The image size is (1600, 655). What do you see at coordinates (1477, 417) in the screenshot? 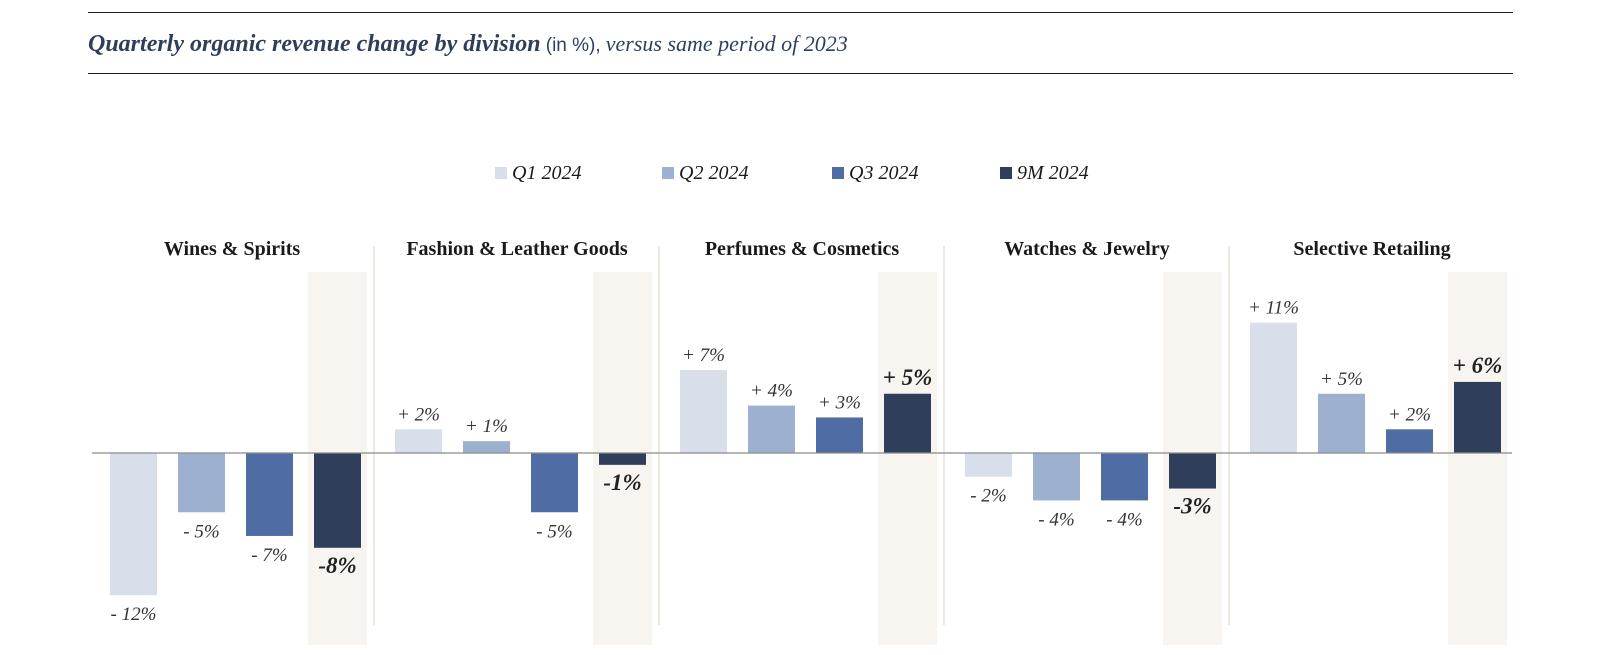
I see `bar-selective-retailing-9m-2024` at bounding box center [1477, 417].